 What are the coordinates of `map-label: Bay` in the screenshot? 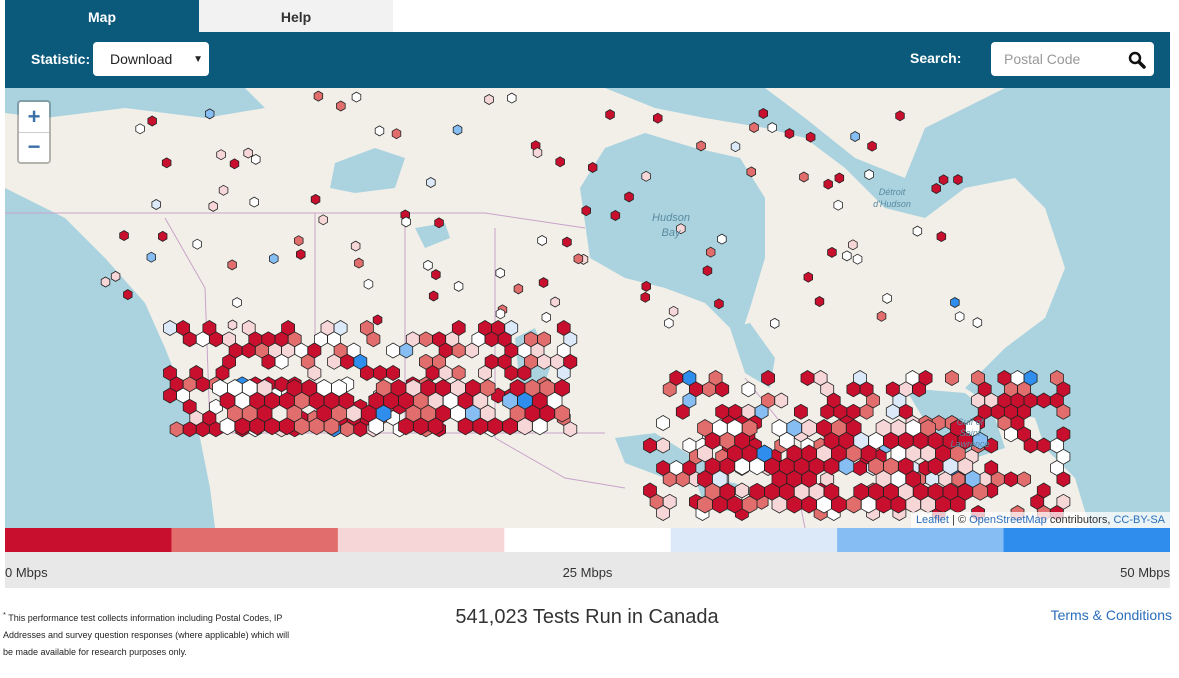 It's located at (672, 233).